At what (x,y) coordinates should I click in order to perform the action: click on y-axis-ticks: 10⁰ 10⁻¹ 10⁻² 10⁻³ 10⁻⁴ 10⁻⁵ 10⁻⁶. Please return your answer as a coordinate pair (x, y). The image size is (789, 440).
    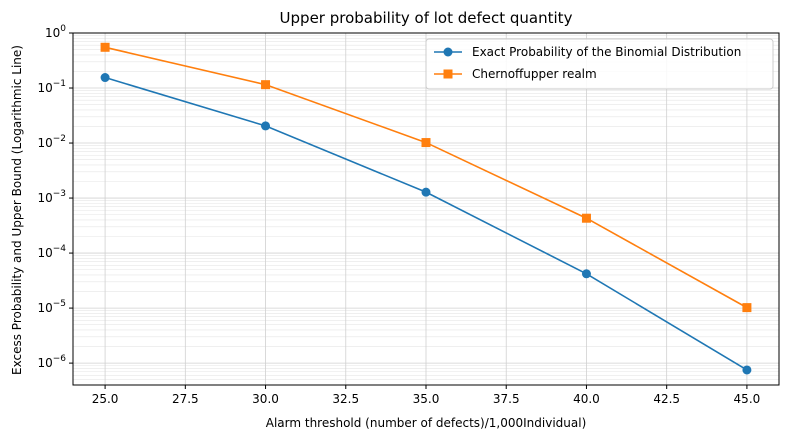
    Looking at the image, I should click on (55, 197).